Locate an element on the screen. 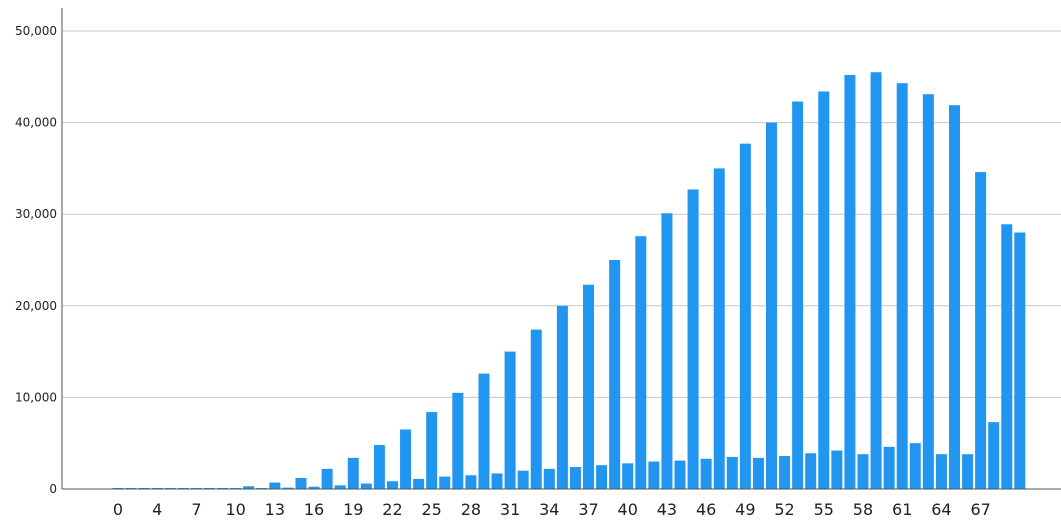 The width and height of the screenshot is (1061, 526). x-tick-label: 61 is located at coordinates (902, 509).